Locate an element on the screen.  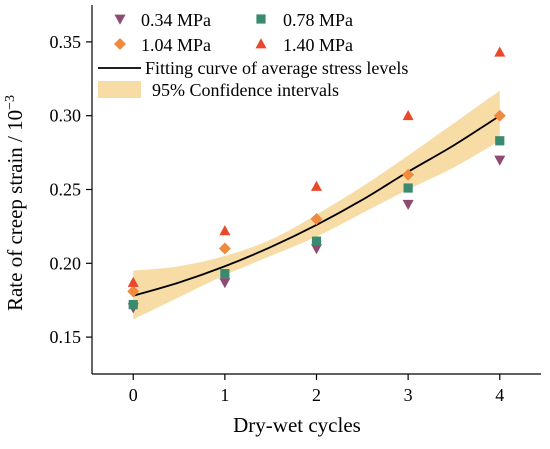
legend-fit-label: Fitting curve of average stress levels is located at coordinates (276, 68).